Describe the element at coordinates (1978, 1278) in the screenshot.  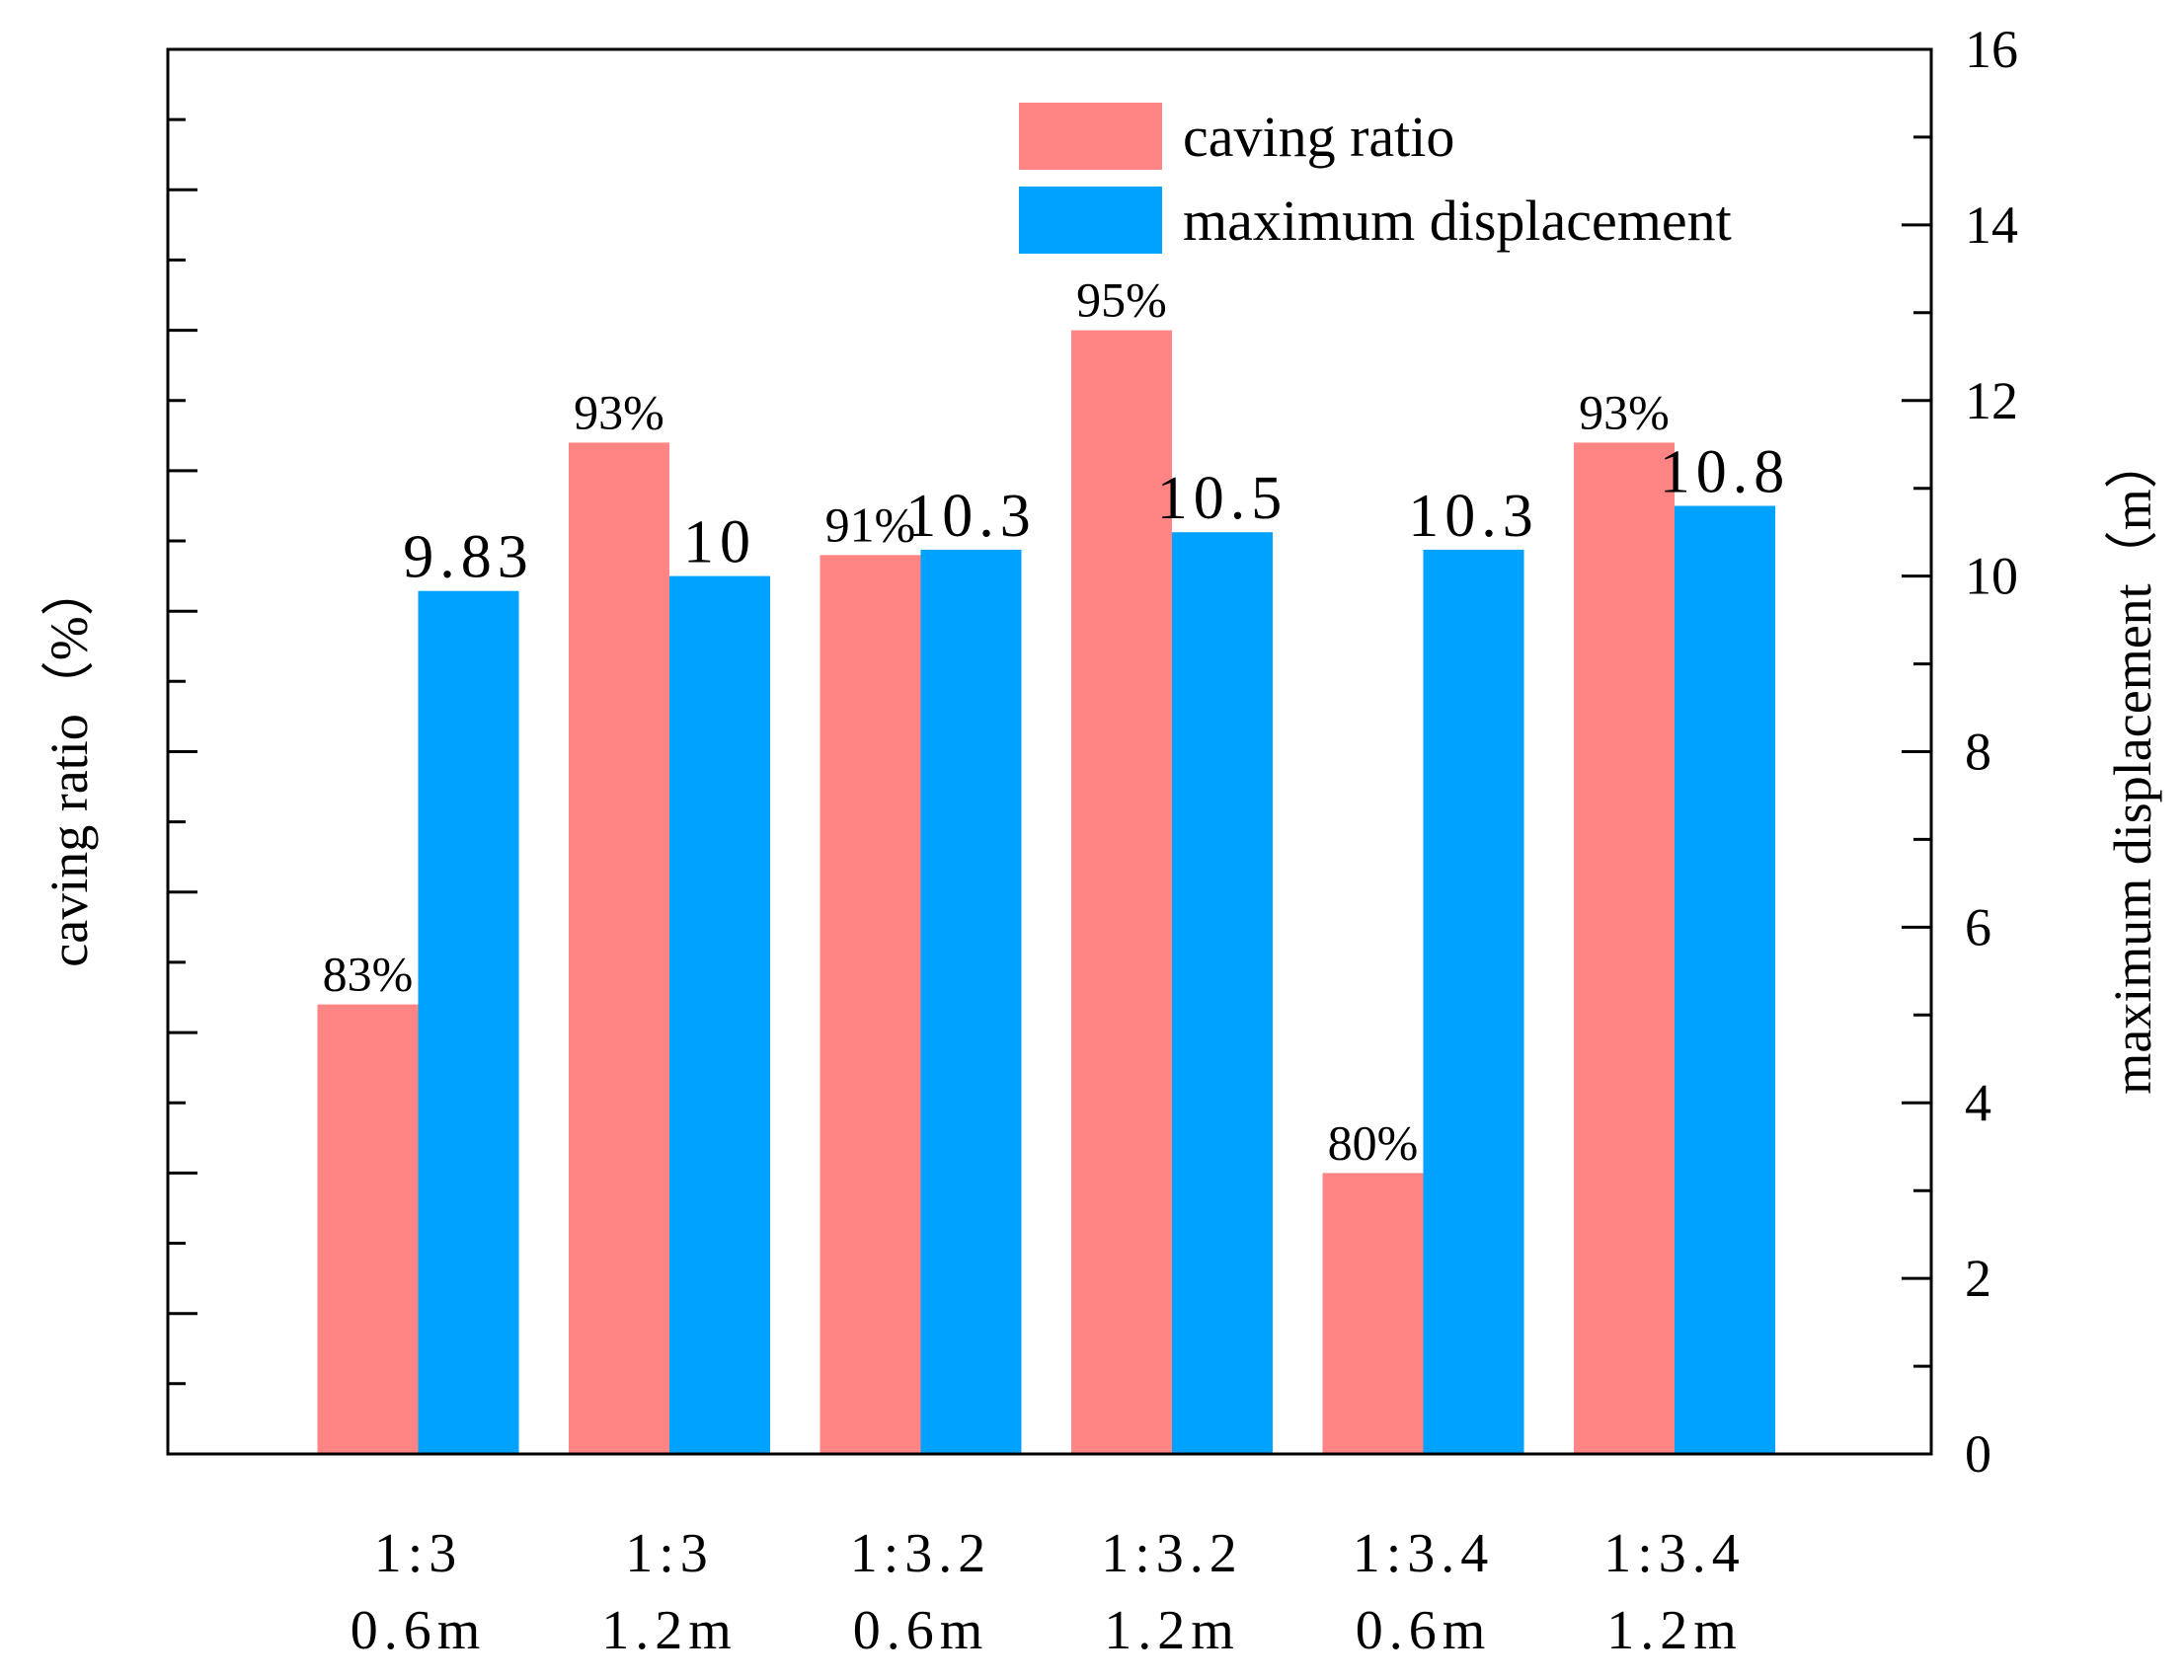
I see `right-axis-tick-label-2: 2` at that location.